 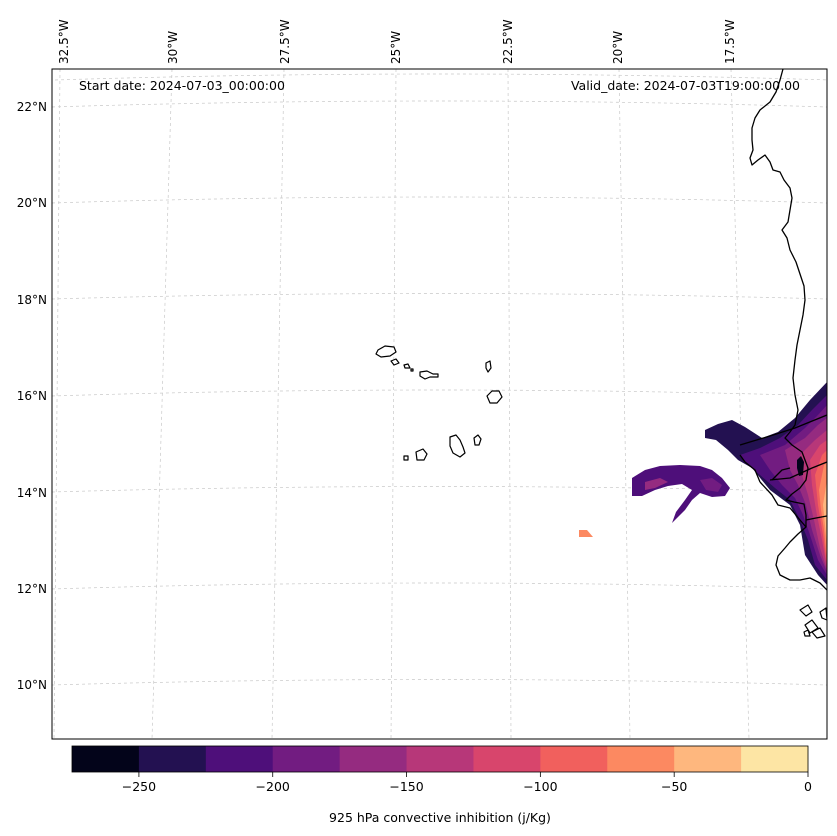 What do you see at coordinates (406, 458) in the screenshot?
I see `island-brava` at bounding box center [406, 458].